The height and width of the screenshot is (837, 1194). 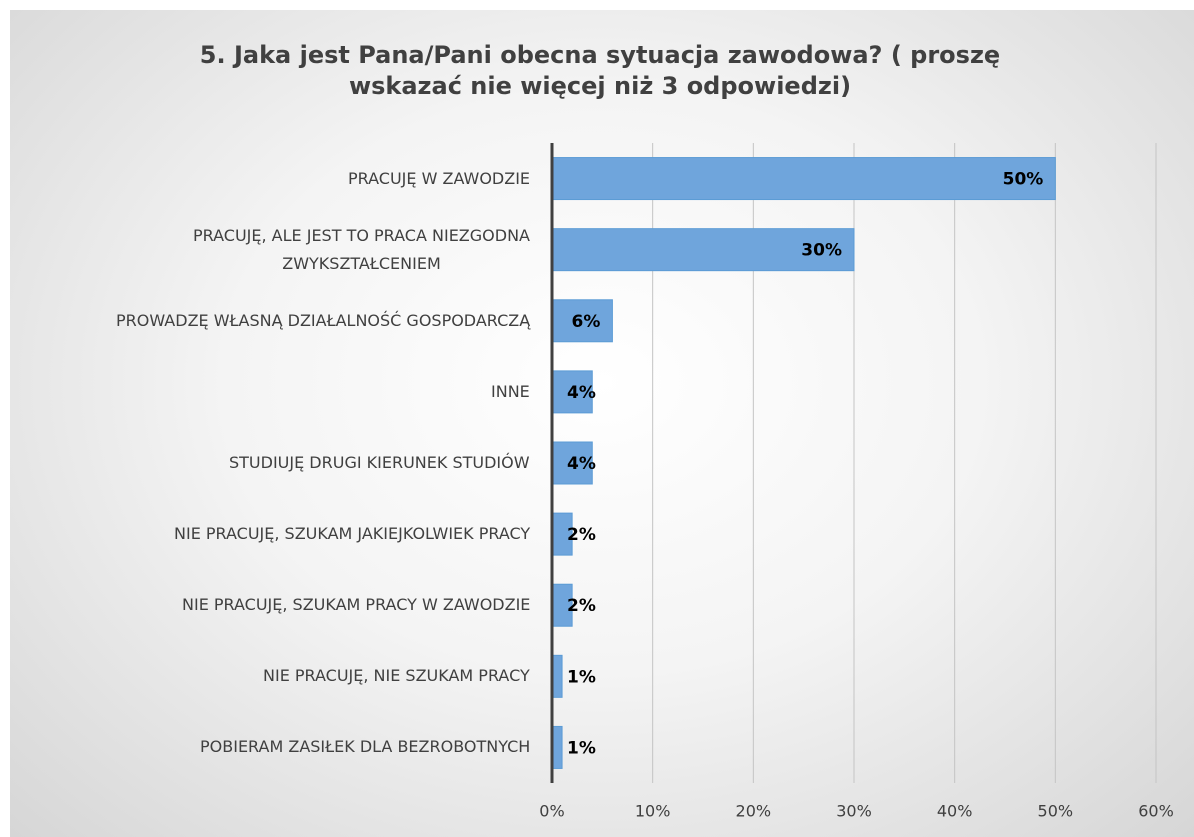 I want to click on y-tick-label: STUDIUJĘ DRUGI KIERUNEK STUDIÓW, so click(x=379, y=462).